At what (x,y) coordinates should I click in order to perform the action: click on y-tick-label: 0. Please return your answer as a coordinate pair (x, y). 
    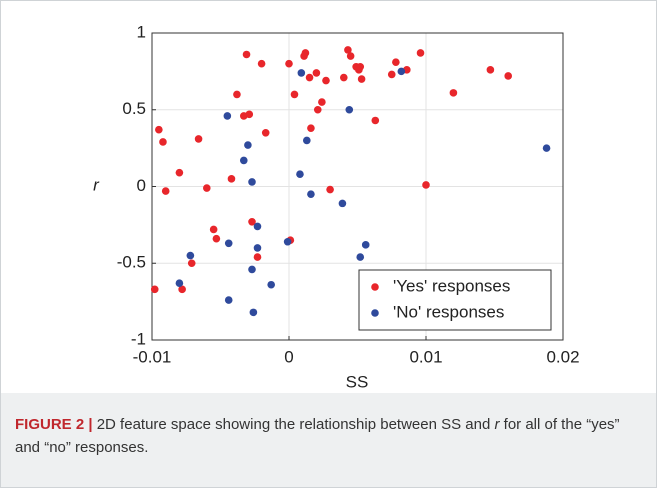
    Looking at the image, I should click on (141, 185).